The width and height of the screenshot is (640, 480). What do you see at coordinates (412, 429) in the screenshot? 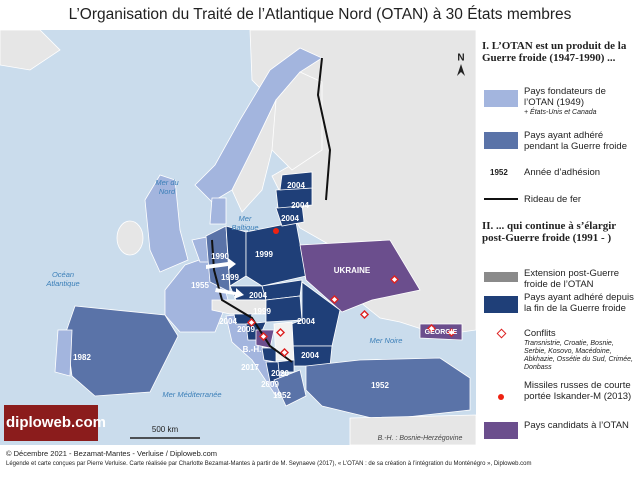
I see `middle-east` at bounding box center [412, 429].